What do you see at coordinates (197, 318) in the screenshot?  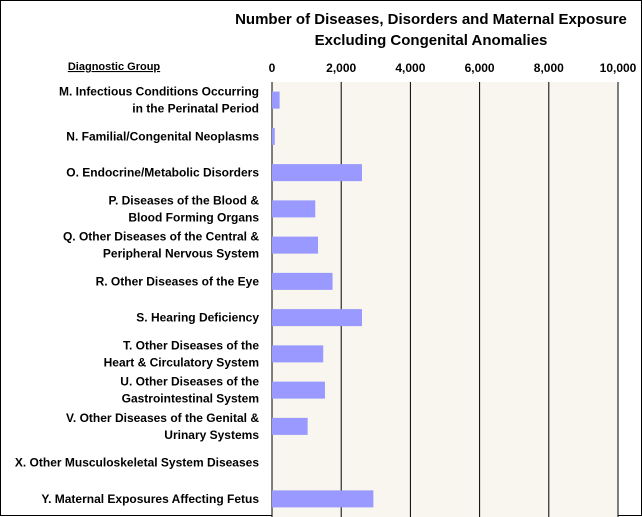 I see `category-label: S. Hearing Deficiency` at bounding box center [197, 318].